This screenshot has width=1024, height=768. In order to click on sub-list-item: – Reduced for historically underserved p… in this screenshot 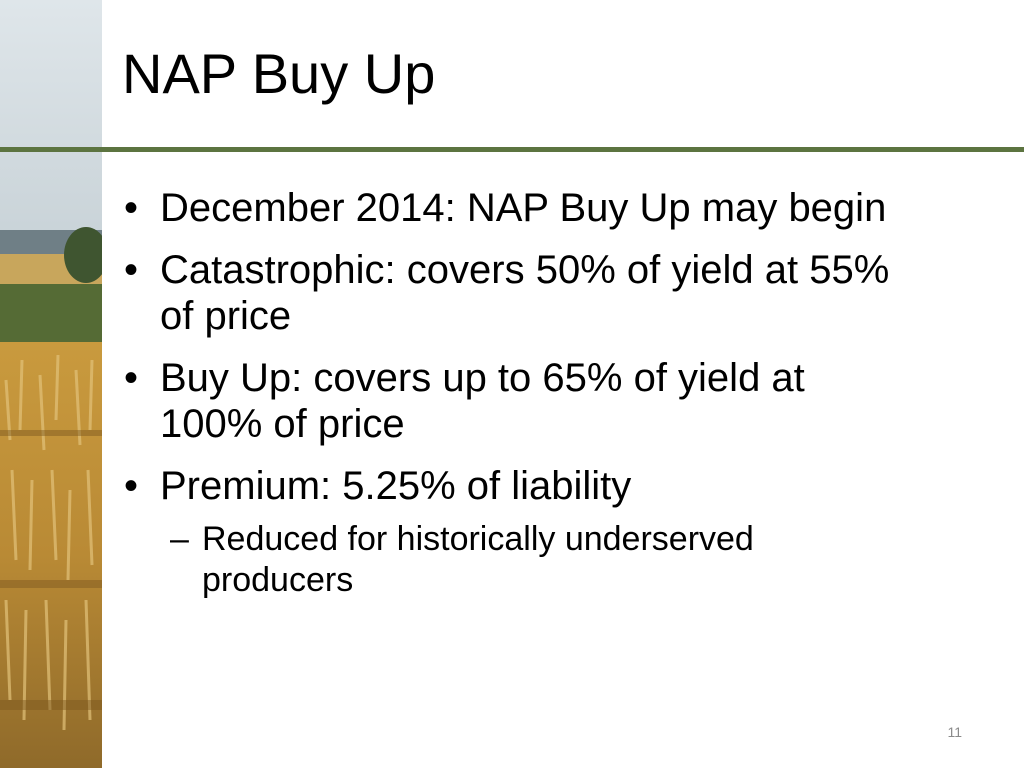, I will do `click(541, 560)`.